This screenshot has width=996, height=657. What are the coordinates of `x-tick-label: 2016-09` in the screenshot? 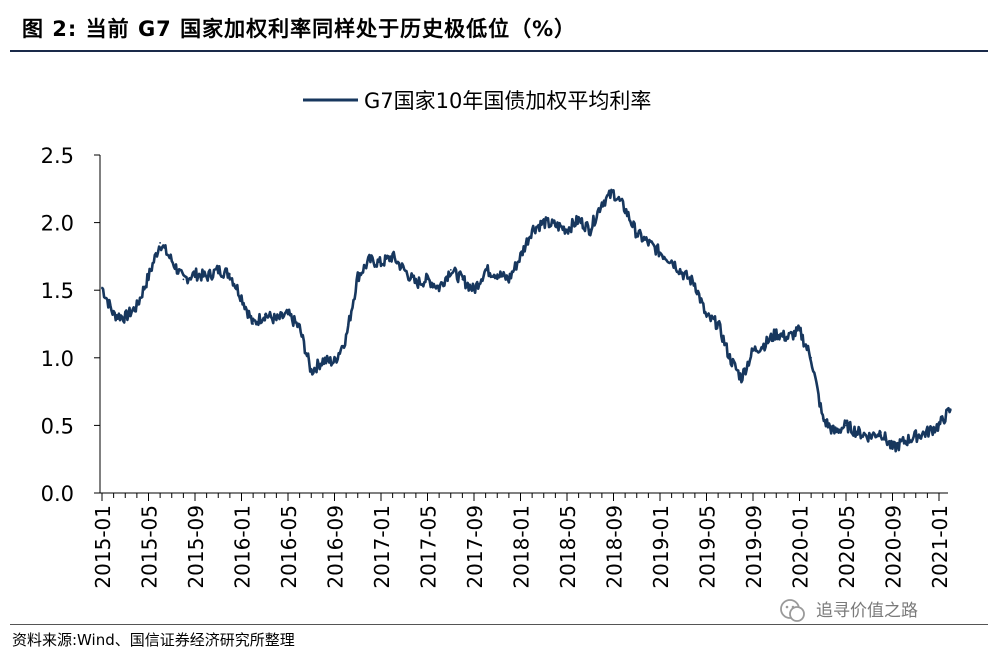 It's located at (336, 547).